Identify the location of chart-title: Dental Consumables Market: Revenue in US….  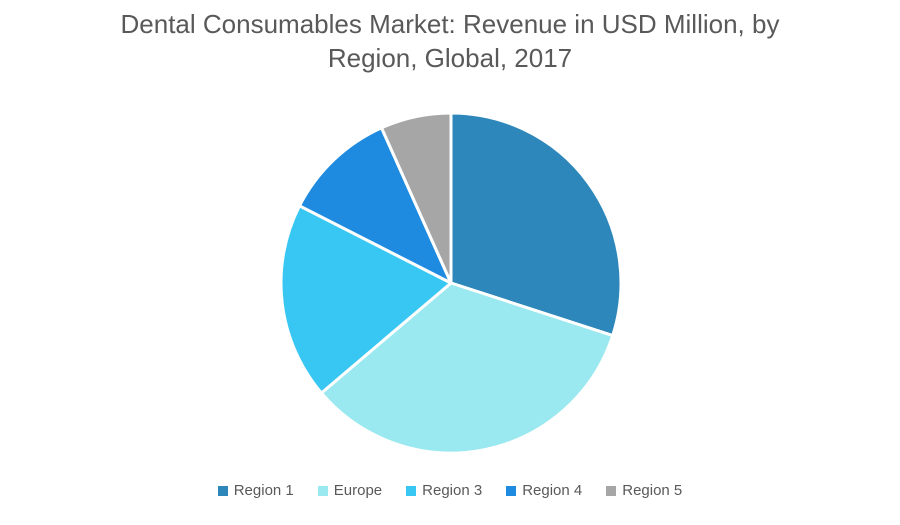
(450, 41).